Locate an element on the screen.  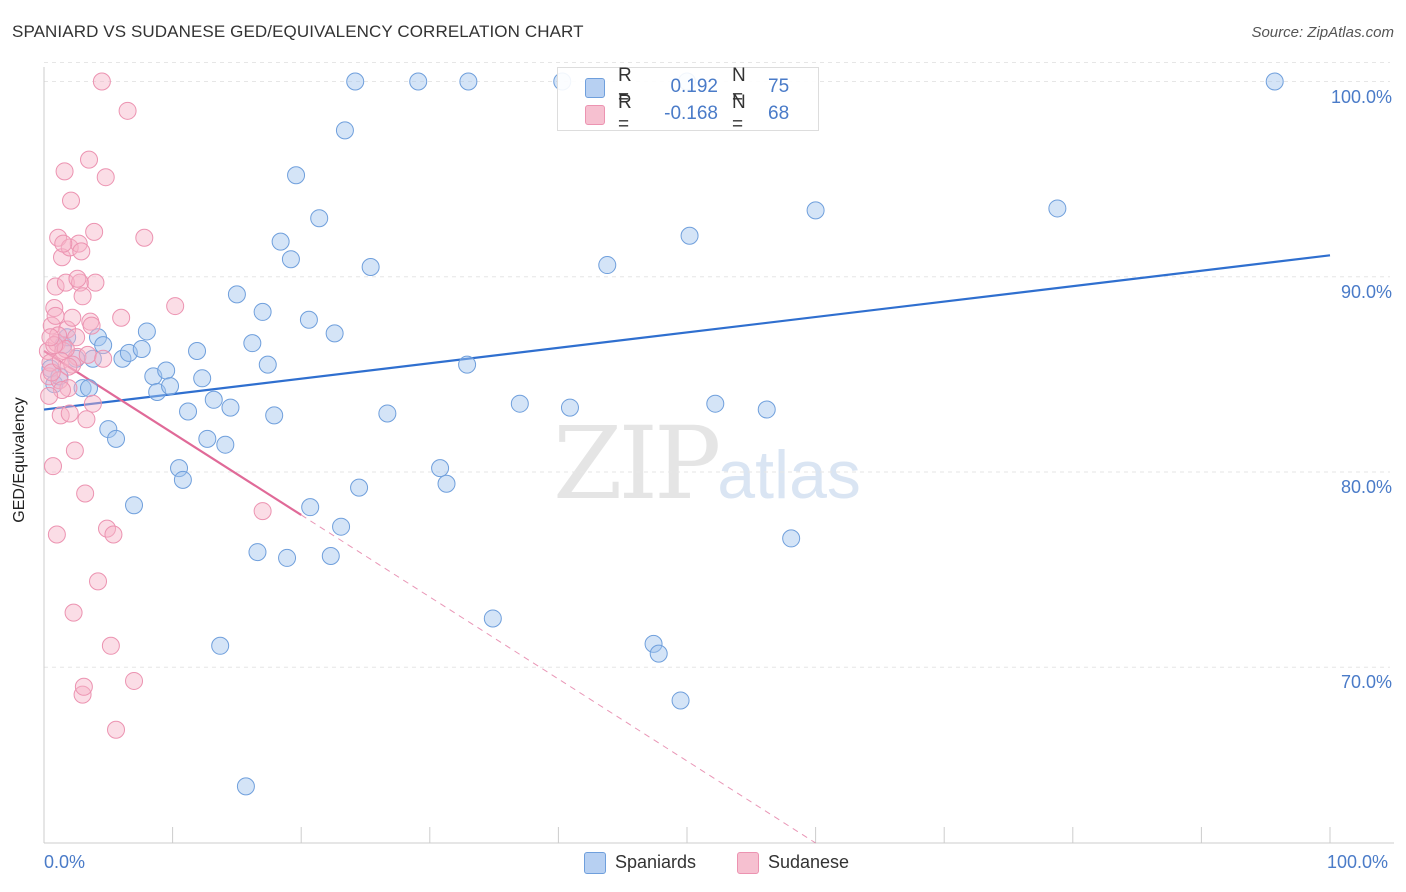
stats-legend: R = 0.192 N = 75 R = -0.168 N = 68 is located at coordinates (688, 100).